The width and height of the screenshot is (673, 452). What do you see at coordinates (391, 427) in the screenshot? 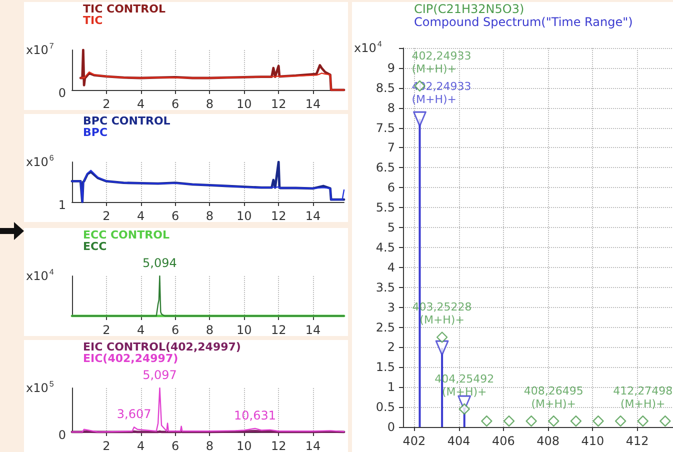
I see `y-tick-label: 0` at bounding box center [391, 427].